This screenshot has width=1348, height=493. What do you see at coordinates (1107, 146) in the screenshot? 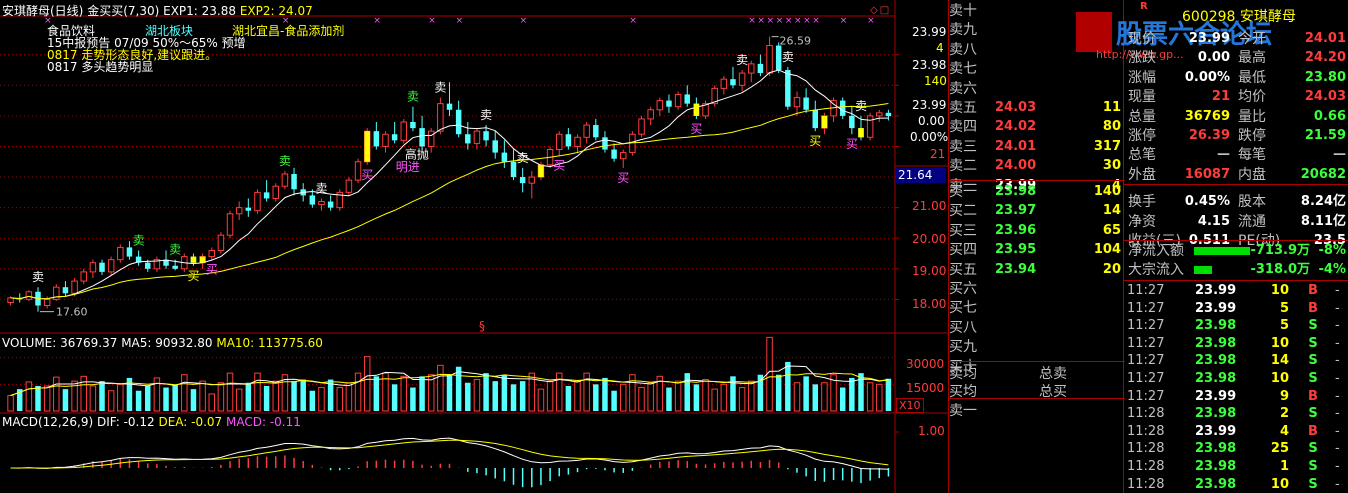
I see `ask-volume: 317` at bounding box center [1107, 146].